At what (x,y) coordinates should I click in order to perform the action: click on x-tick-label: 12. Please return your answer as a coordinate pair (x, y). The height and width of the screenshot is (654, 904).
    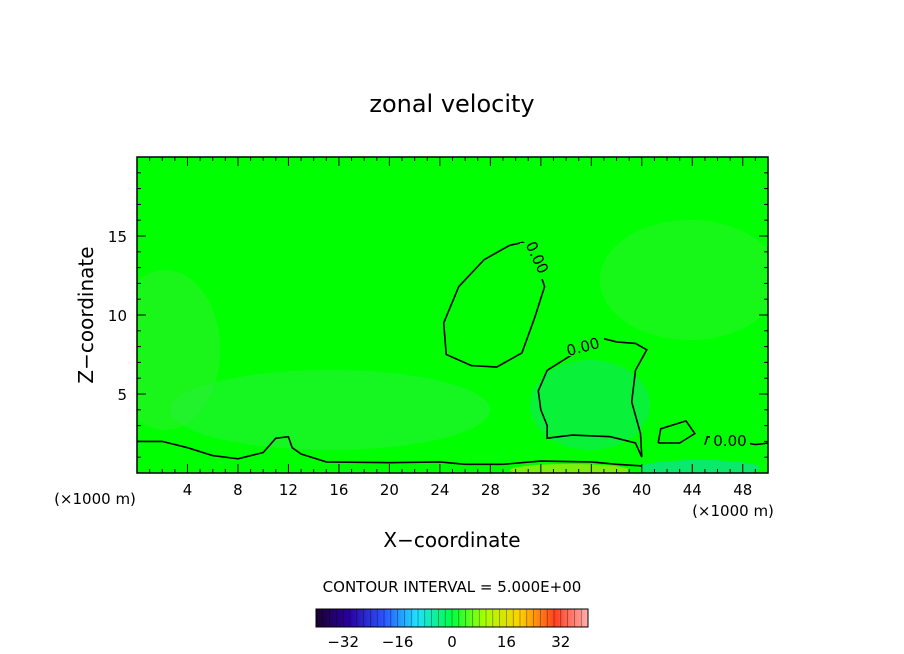
    Looking at the image, I should click on (288, 490).